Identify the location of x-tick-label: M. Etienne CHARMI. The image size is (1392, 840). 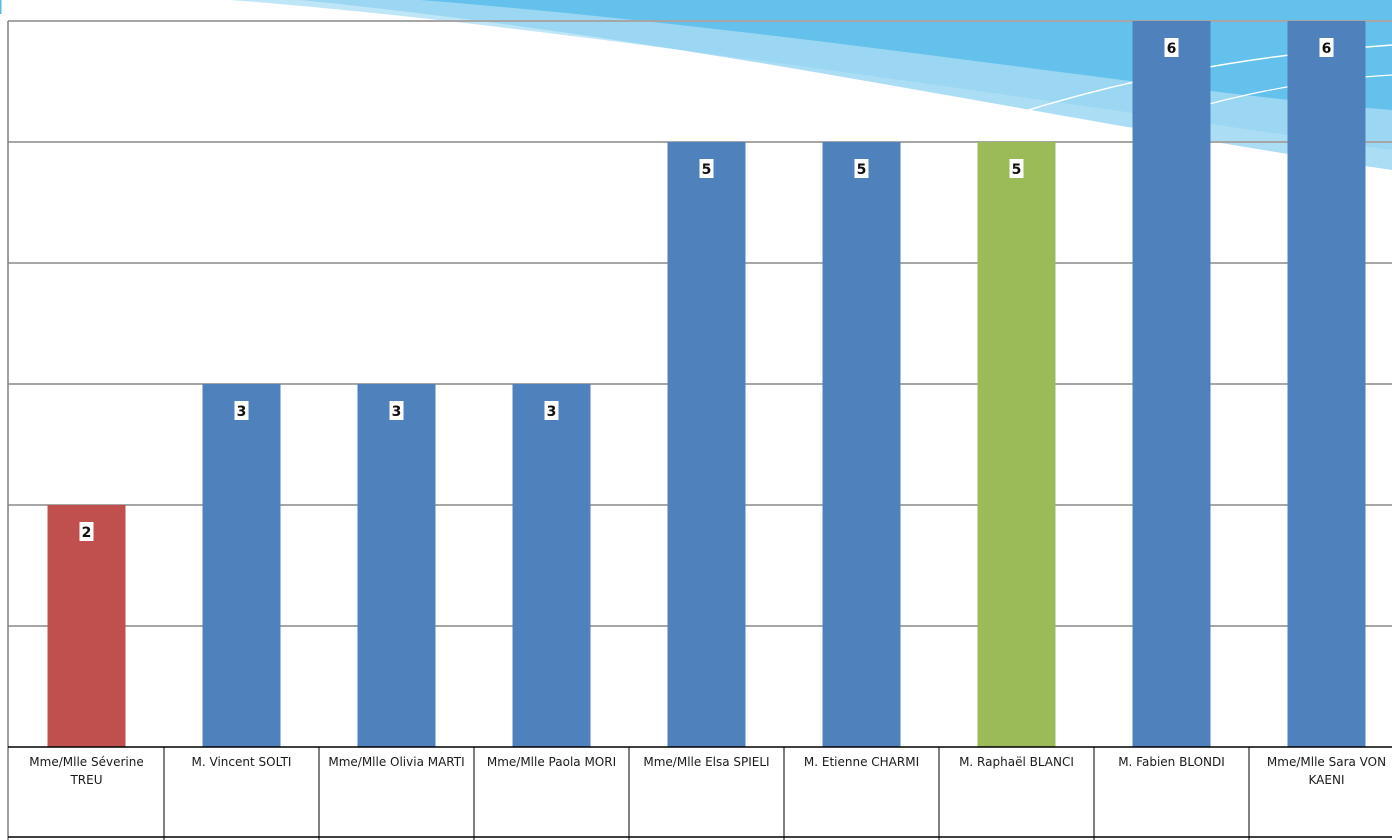
(861, 762).